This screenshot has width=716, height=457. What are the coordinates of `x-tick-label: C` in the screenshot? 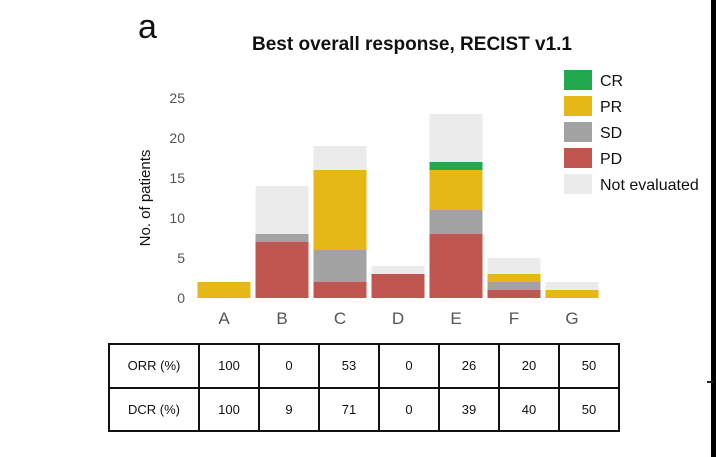 It's located at (340, 318).